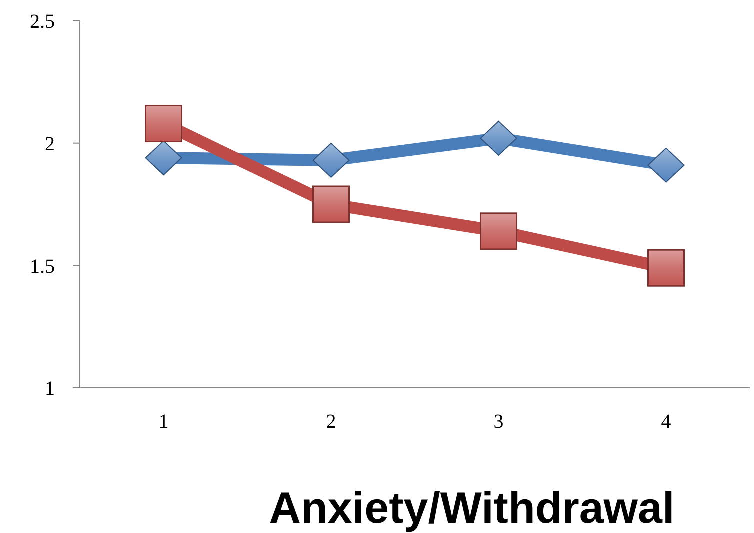 The height and width of the screenshot is (533, 754). I want to click on y-tick-label: 1.5, so click(42, 267).